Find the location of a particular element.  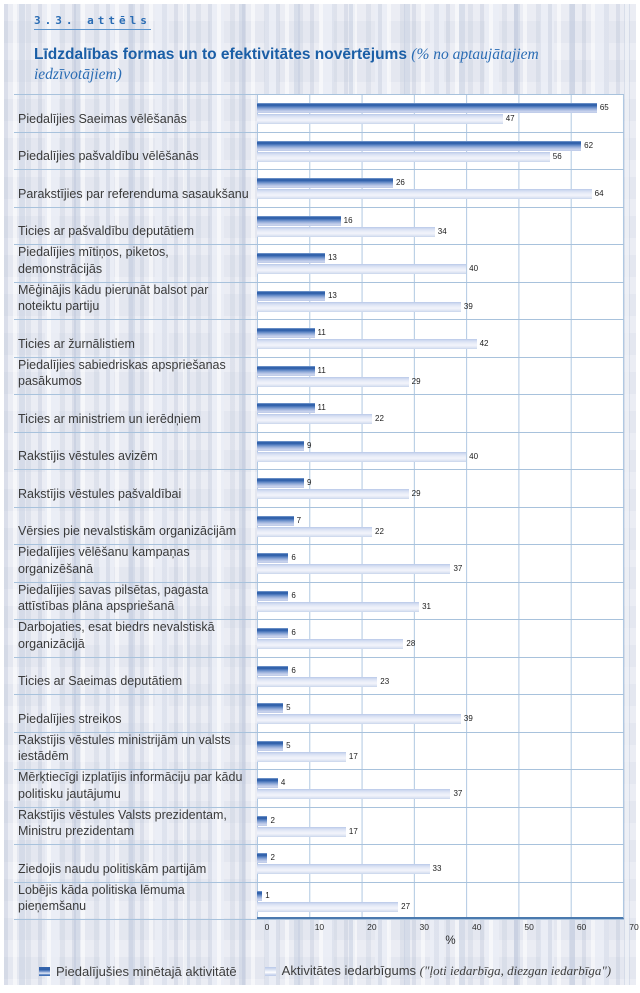

bar-line: 11 is located at coordinates (440, 333).